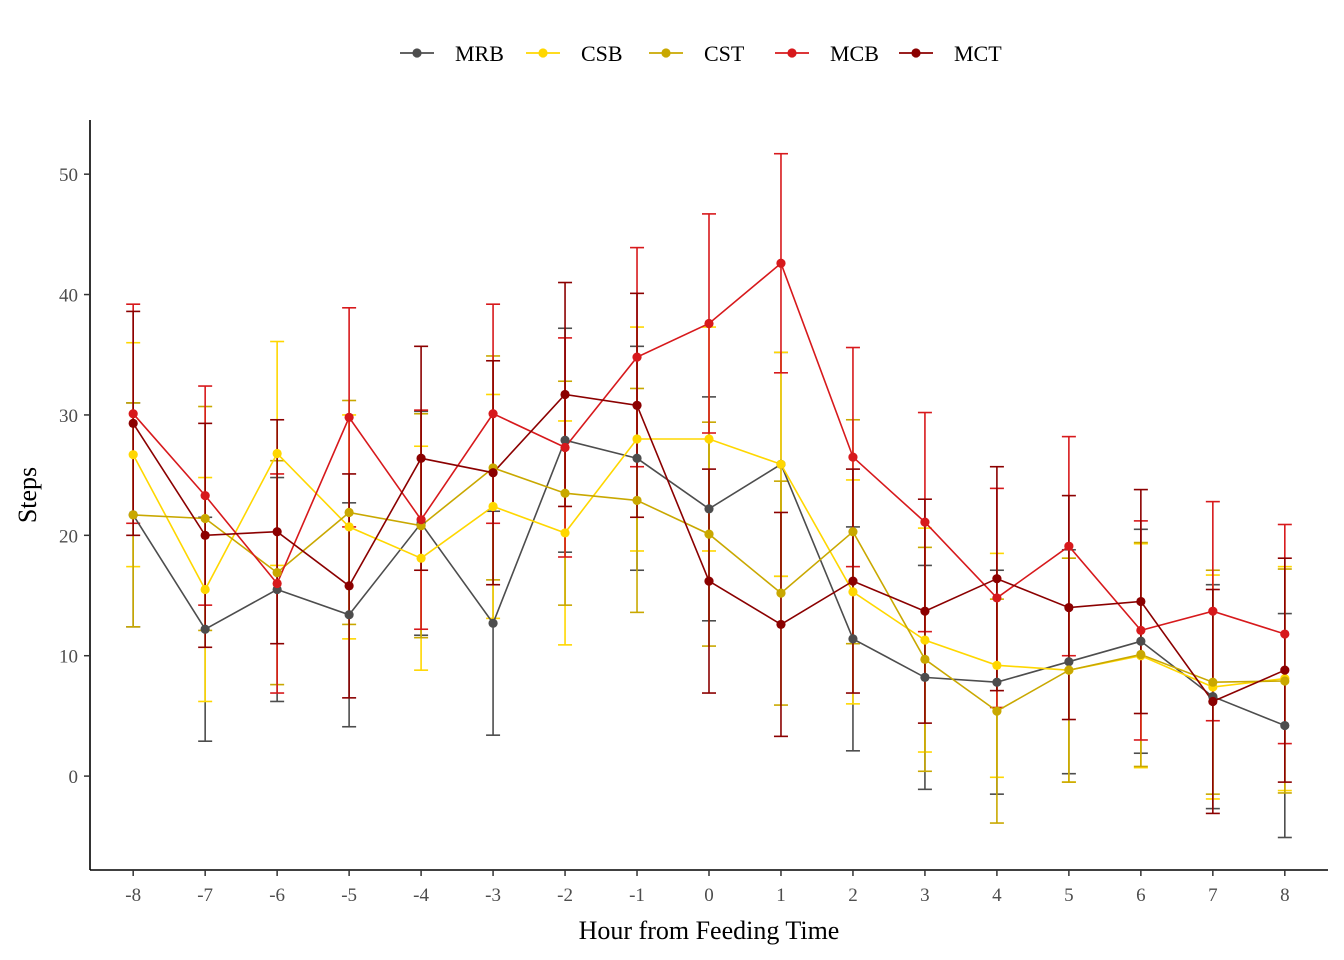 This screenshot has height=960, width=1344. I want to click on x-tick-label: 1, so click(781, 895).